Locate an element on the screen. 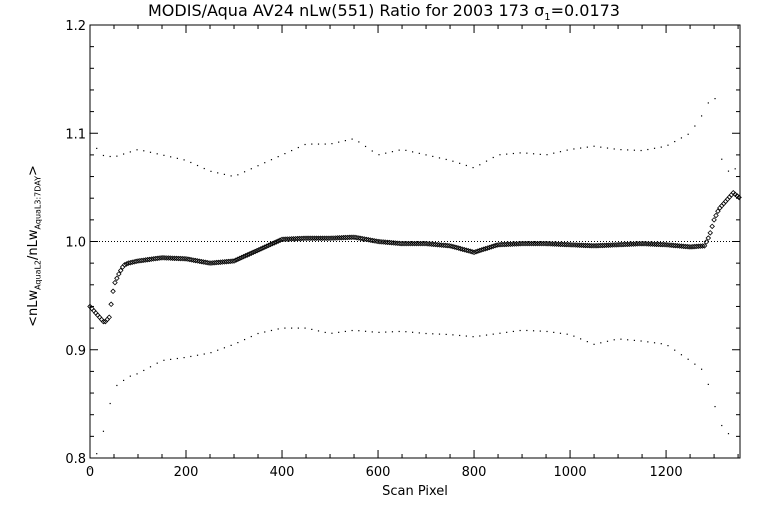  ylabel-sub1: AquaL2 is located at coordinates (38, 274).